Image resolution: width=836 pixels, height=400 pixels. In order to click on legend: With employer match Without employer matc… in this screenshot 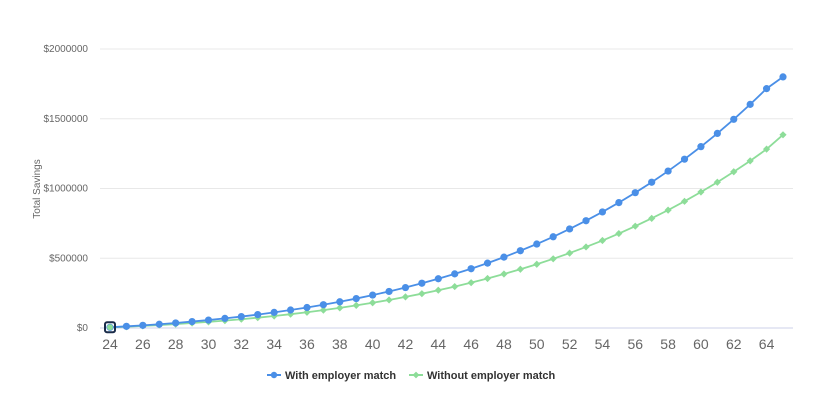, I will do `click(411, 376)`.